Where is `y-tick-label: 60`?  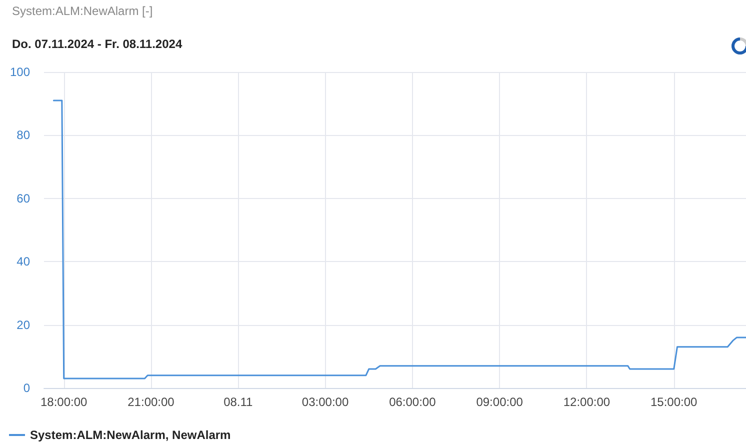 y-tick-label: 60 is located at coordinates (23, 198).